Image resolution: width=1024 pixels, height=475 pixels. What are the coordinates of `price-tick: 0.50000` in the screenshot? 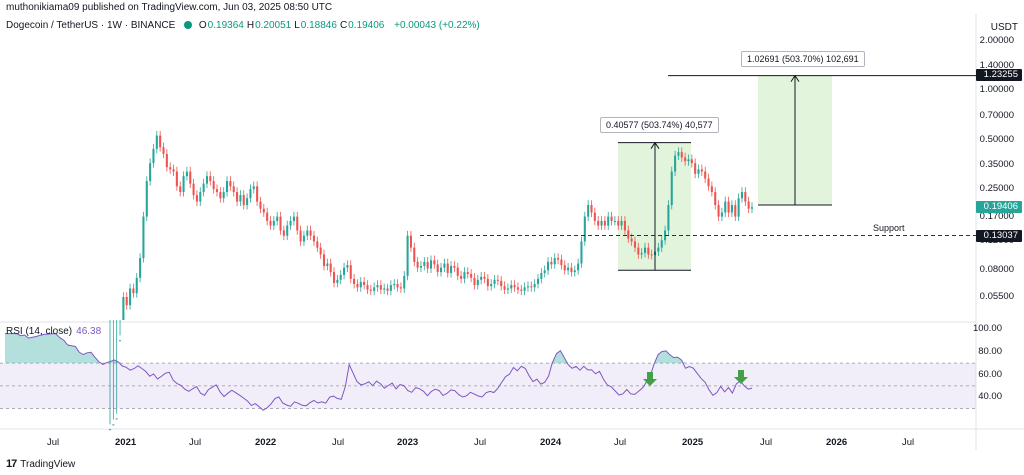 It's located at (996, 139).